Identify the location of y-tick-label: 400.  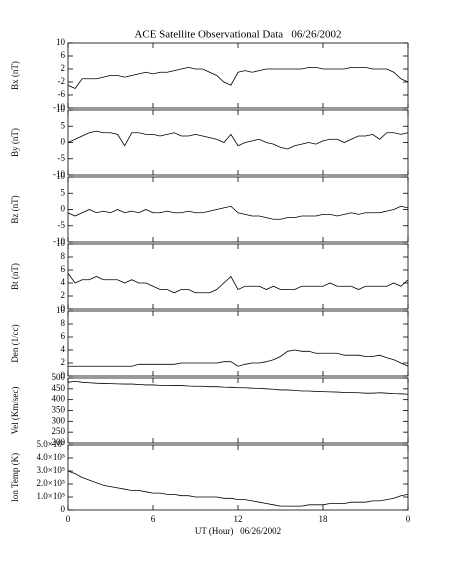
(59, 399).